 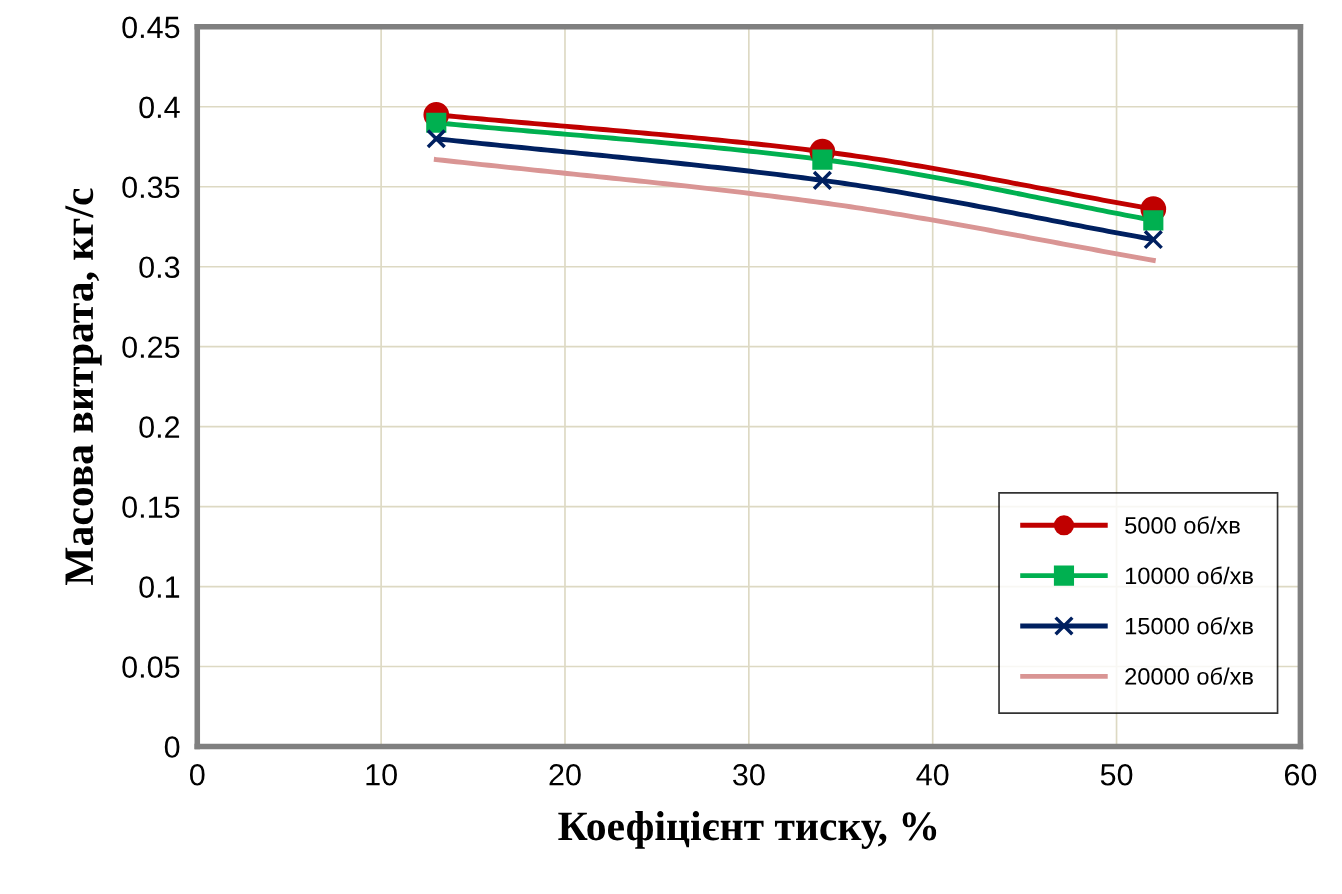 I want to click on y-tick-label: 0, so click(x=172, y=747).